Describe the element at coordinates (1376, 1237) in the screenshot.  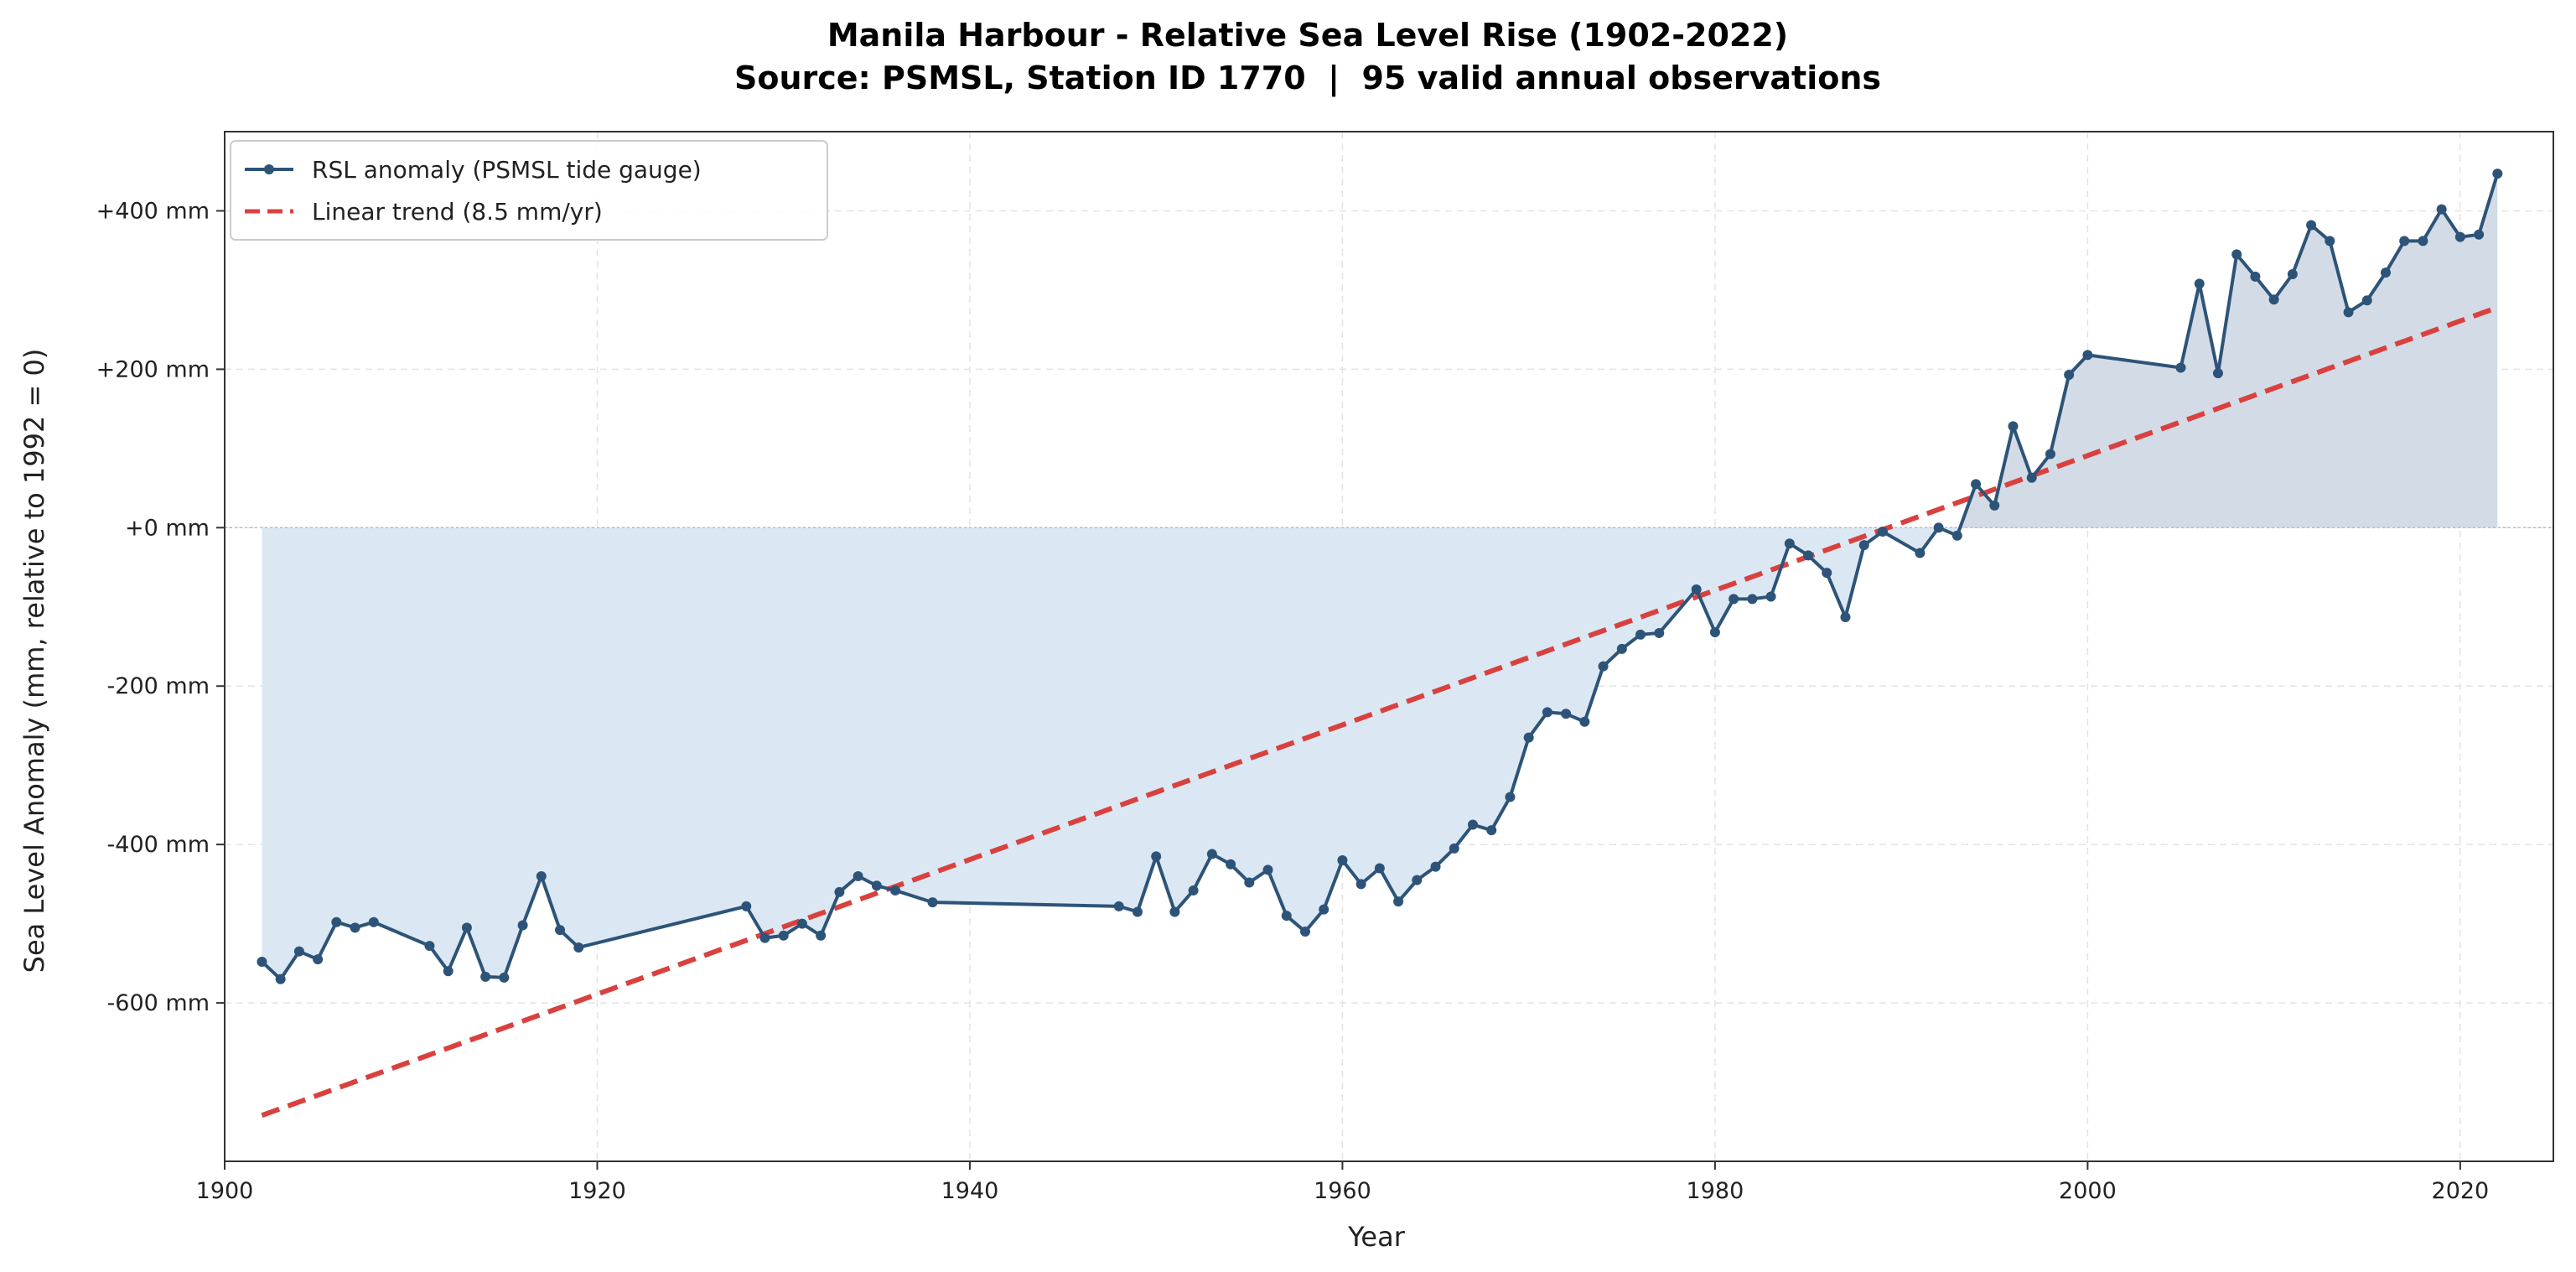
I see `x-axis-label: Year` at that location.